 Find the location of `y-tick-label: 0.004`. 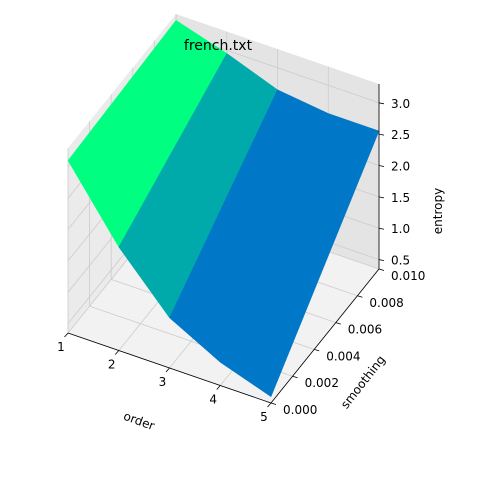

y-tick-label: 0.004 is located at coordinates (343, 356).